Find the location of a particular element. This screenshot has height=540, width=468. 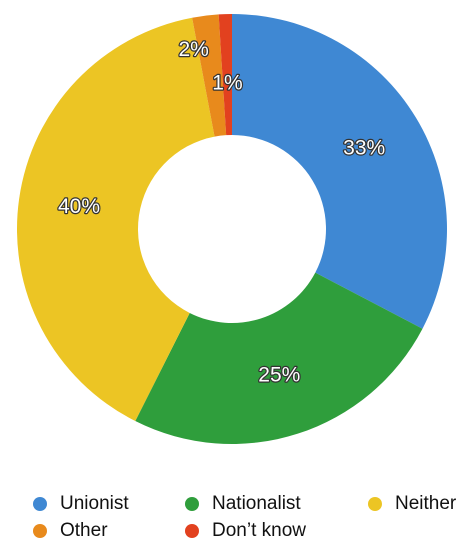

legend-label: Neither is located at coordinates (426, 503).